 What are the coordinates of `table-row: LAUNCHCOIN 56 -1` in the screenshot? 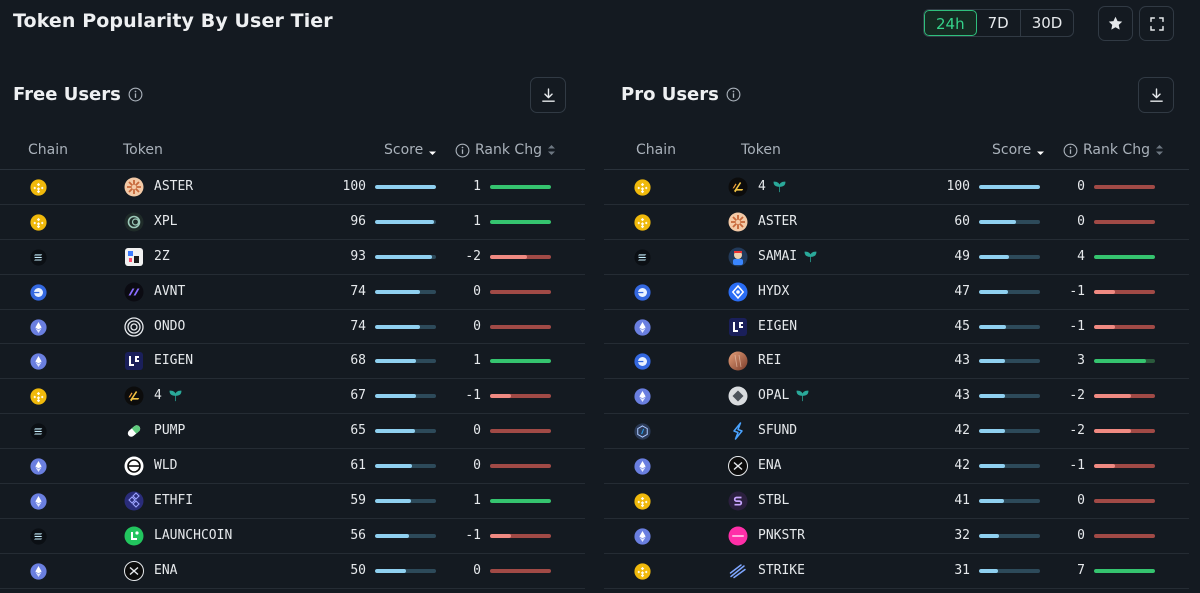 It's located at (292, 536).